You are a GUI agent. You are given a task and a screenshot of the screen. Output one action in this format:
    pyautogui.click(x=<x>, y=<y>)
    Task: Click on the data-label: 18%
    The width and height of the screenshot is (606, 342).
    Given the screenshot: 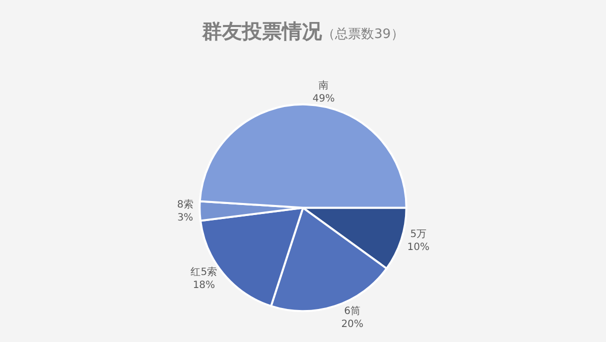 What is the action you would take?
    pyautogui.click(x=204, y=286)
    